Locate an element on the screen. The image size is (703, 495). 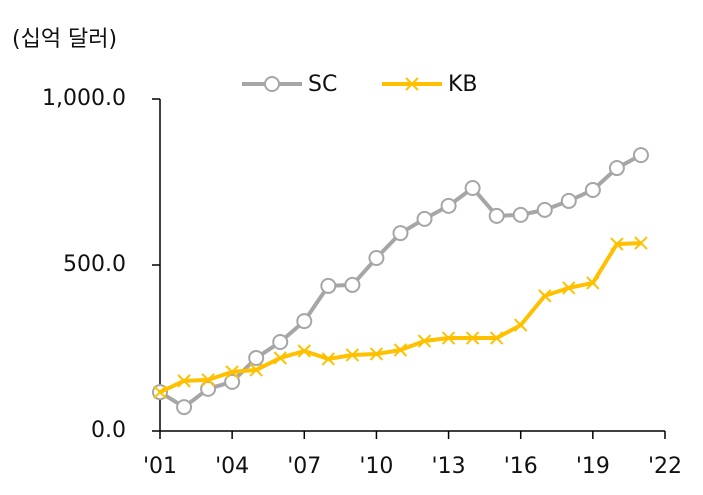
x-tick-label: '16 is located at coordinates (521, 466).